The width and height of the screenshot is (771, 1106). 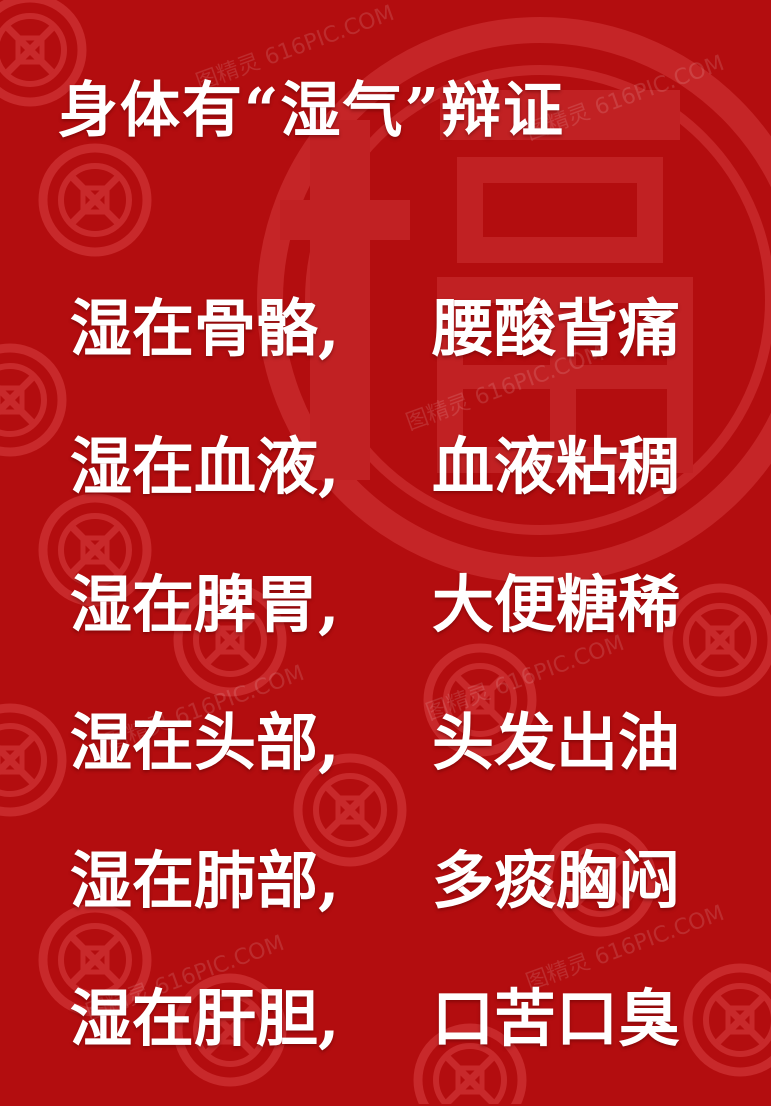 I want to click on location-label: 湿在脾胃,, so click(x=205, y=604).